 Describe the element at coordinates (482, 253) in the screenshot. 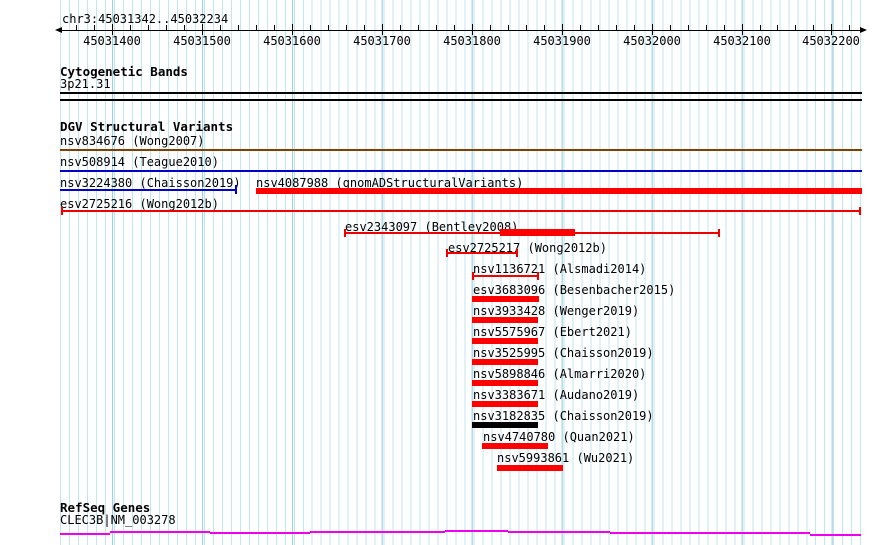

I see `variant-line-esv2725217` at that location.